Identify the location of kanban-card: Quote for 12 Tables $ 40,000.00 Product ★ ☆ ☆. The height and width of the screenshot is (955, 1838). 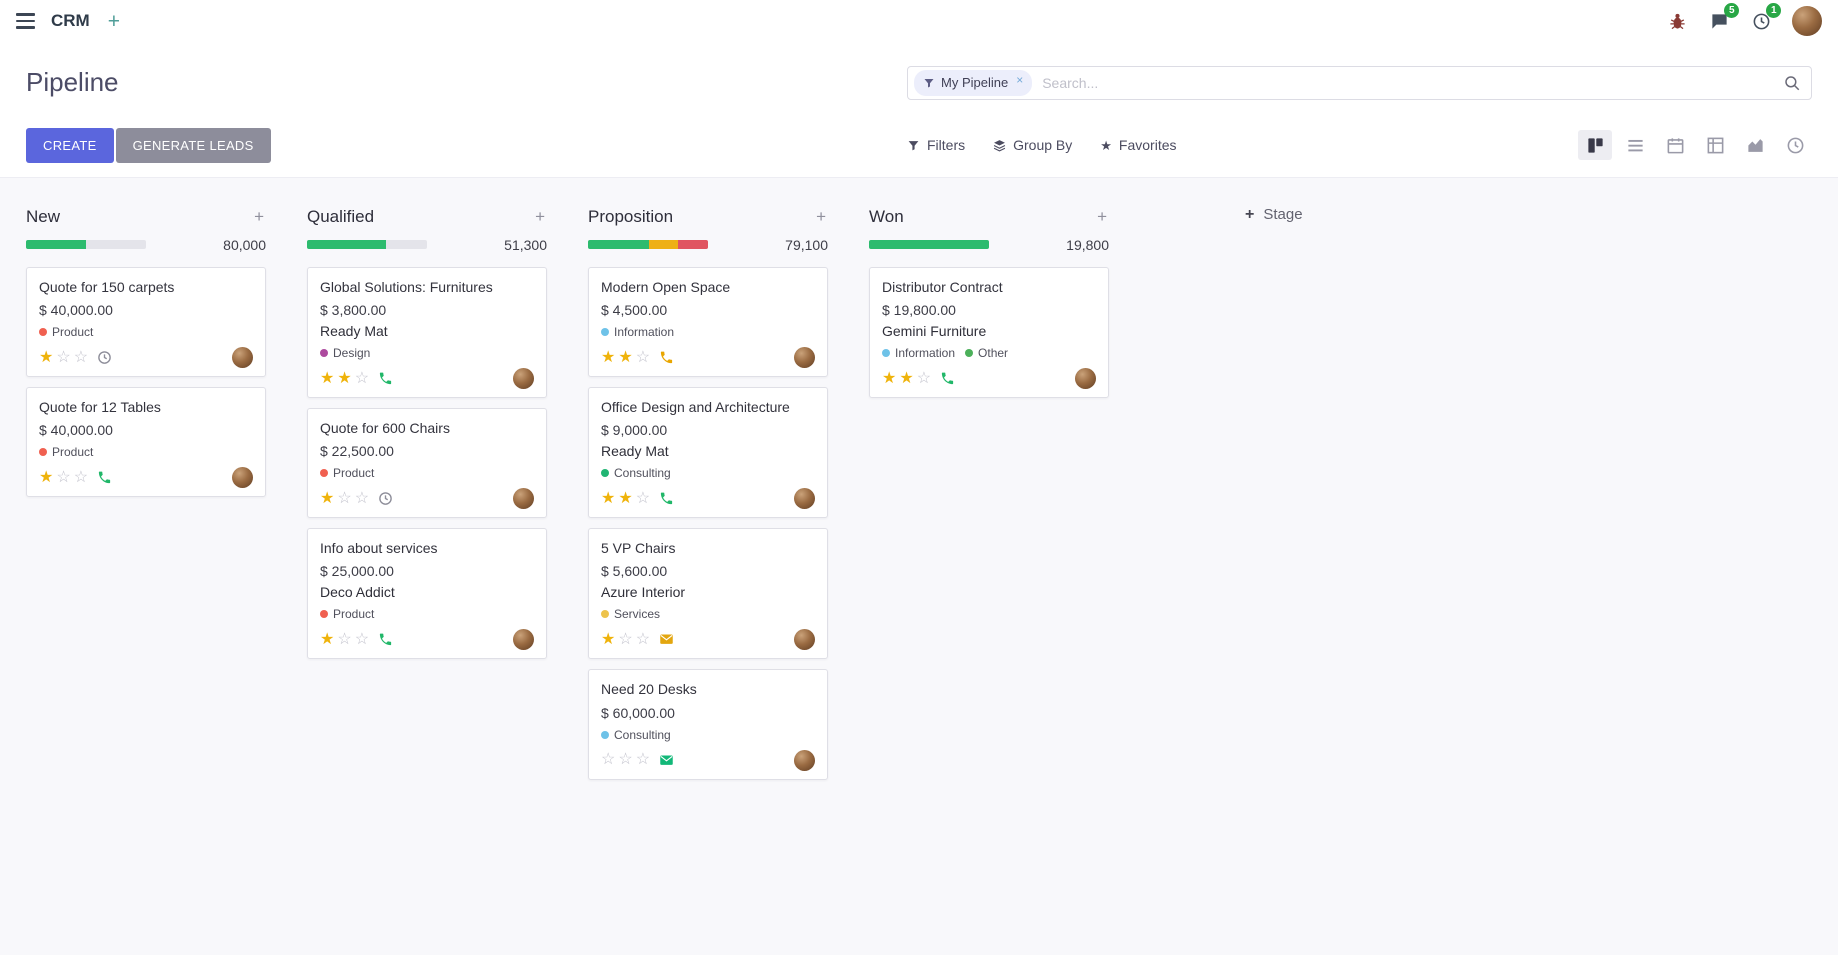
(146, 442).